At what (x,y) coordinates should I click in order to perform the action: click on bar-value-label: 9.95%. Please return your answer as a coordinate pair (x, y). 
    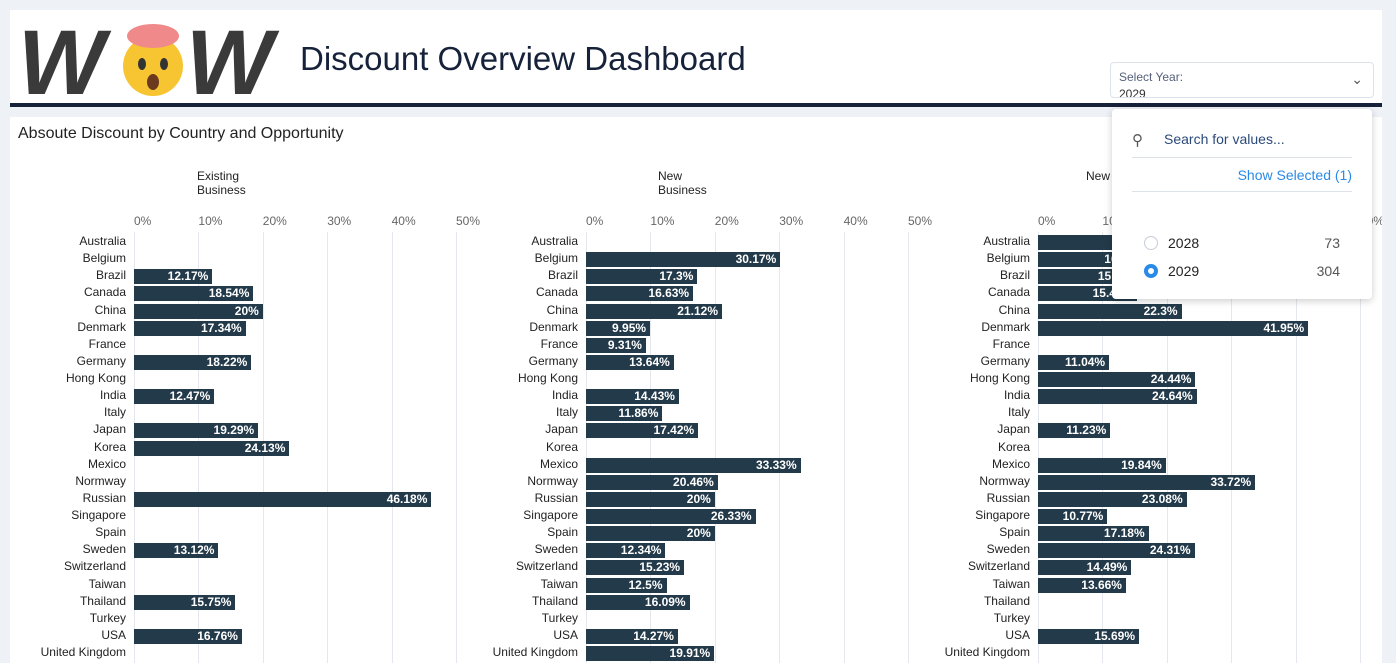
    Looking at the image, I should click on (629, 327).